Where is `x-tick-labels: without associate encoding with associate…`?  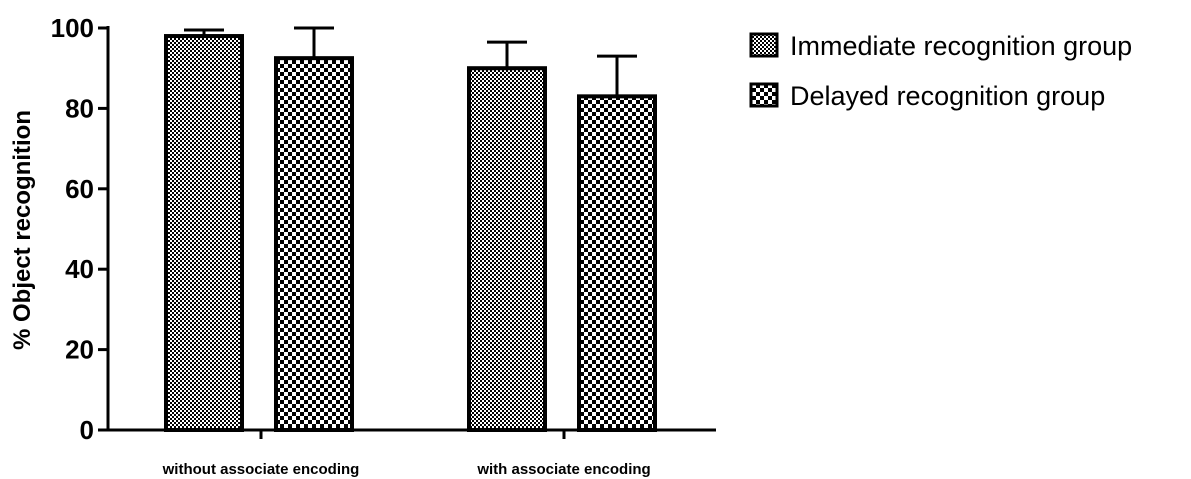
x-tick-labels: without associate encoding with associate… is located at coordinates (406, 469).